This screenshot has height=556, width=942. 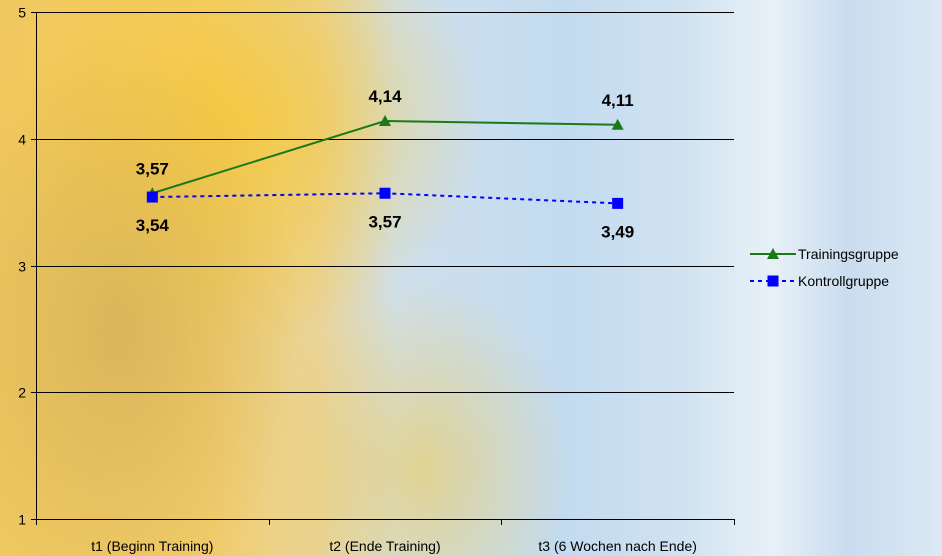 I want to click on series-lines, so click(x=385, y=162).